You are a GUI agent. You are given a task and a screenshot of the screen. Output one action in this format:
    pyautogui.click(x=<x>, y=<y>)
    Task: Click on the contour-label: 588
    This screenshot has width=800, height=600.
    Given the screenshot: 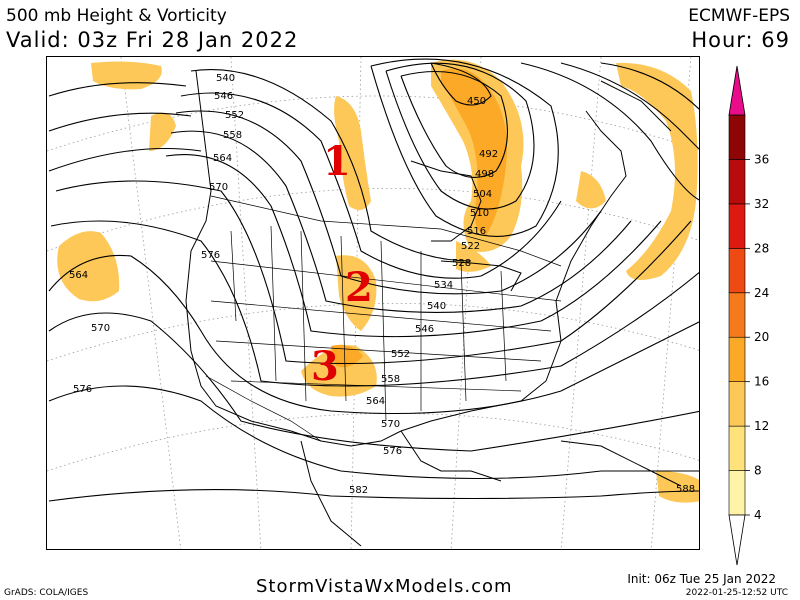 What is the action you would take?
    pyautogui.click(x=685, y=489)
    